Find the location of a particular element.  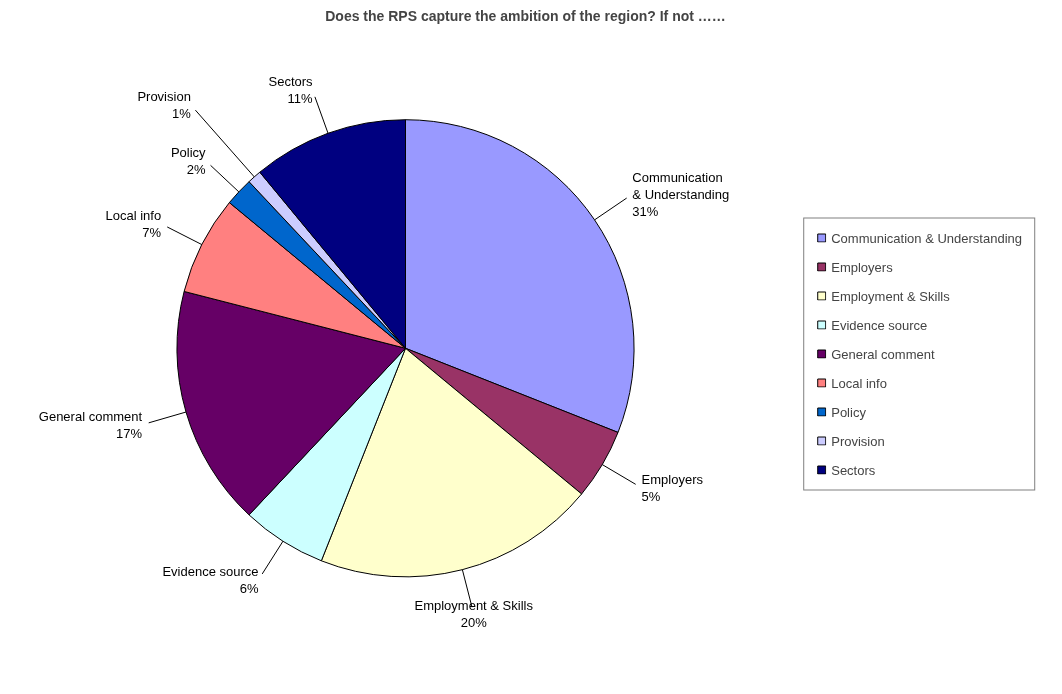

slice-label: General comment is located at coordinates (90, 416).